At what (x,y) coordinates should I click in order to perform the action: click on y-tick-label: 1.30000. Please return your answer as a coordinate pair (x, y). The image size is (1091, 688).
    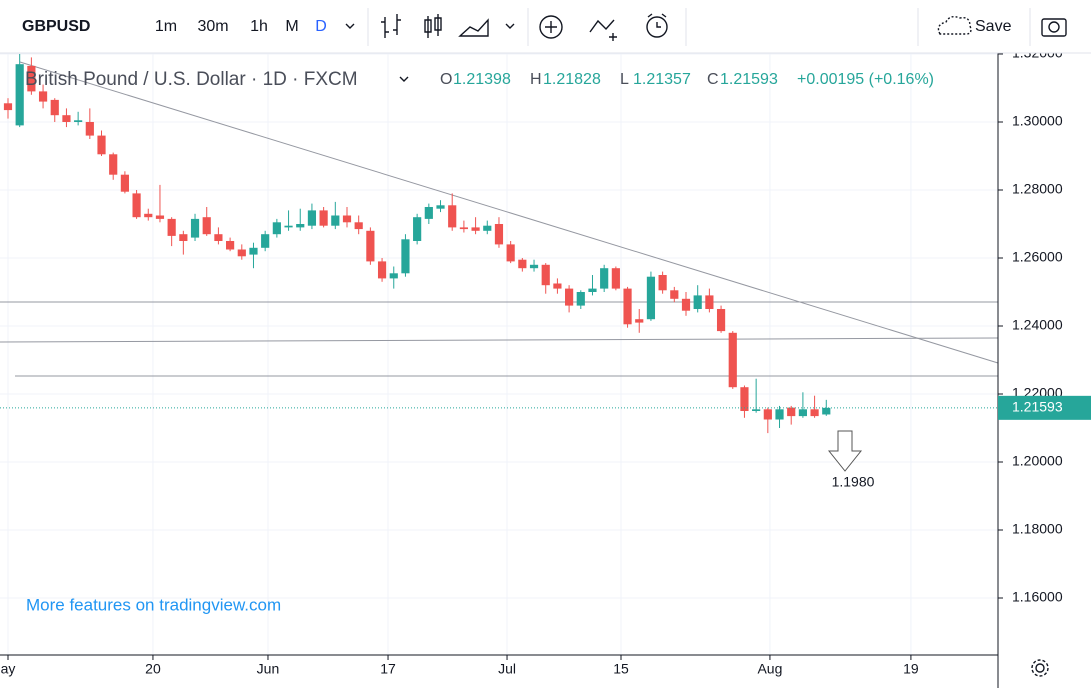
    Looking at the image, I should click on (1037, 121).